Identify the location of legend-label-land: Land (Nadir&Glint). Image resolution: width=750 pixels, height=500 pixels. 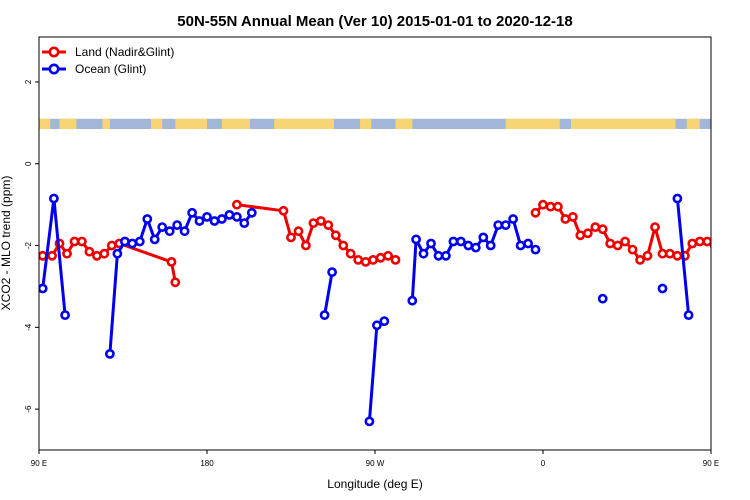
(124, 52).